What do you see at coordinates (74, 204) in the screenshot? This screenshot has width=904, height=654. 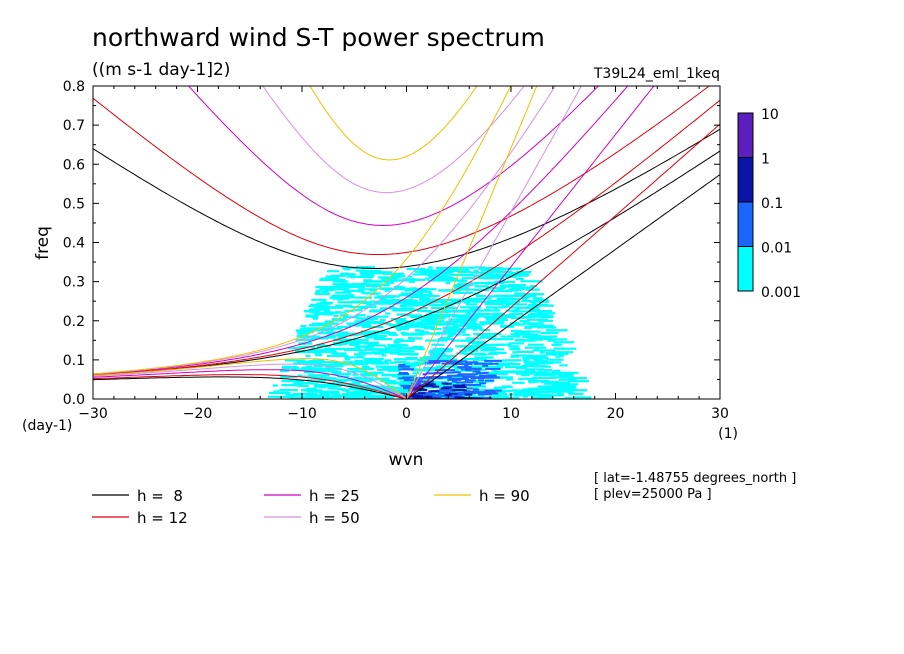 I see `y-tick-label: 0.5` at bounding box center [74, 204].